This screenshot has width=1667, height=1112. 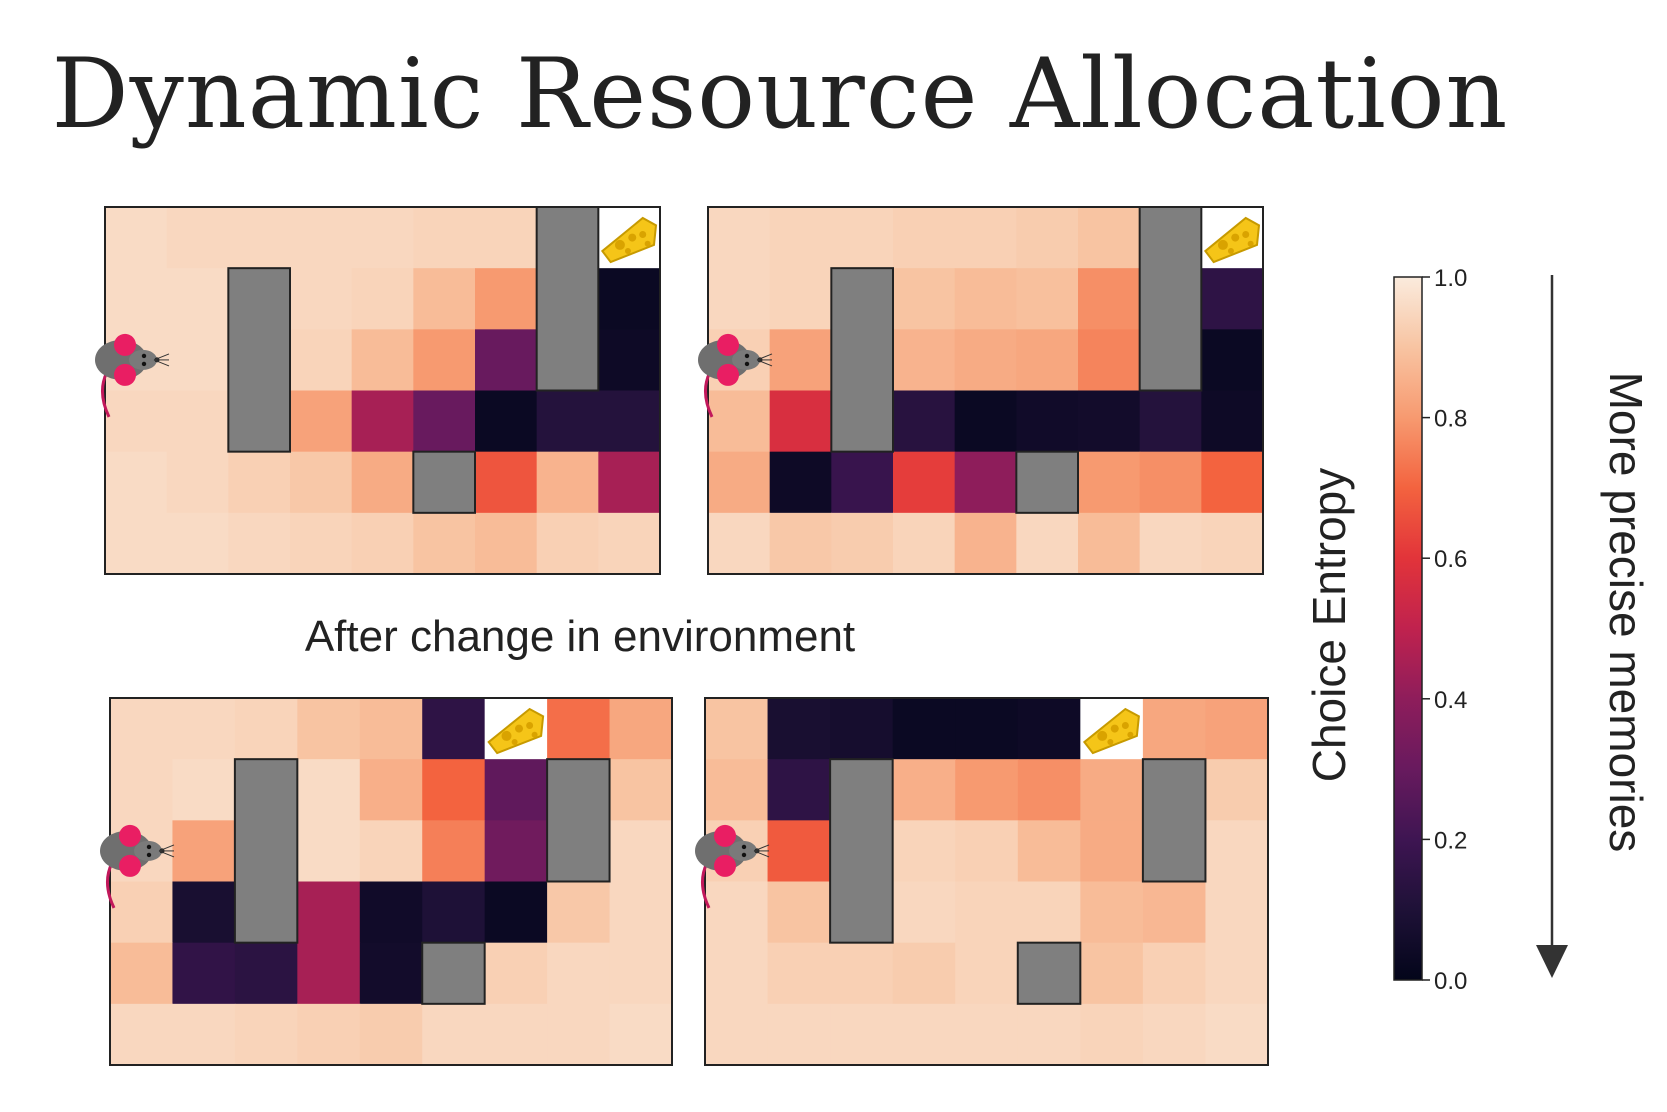 I want to click on heatmap-panel-bottom-left, so click(x=386, y=881).